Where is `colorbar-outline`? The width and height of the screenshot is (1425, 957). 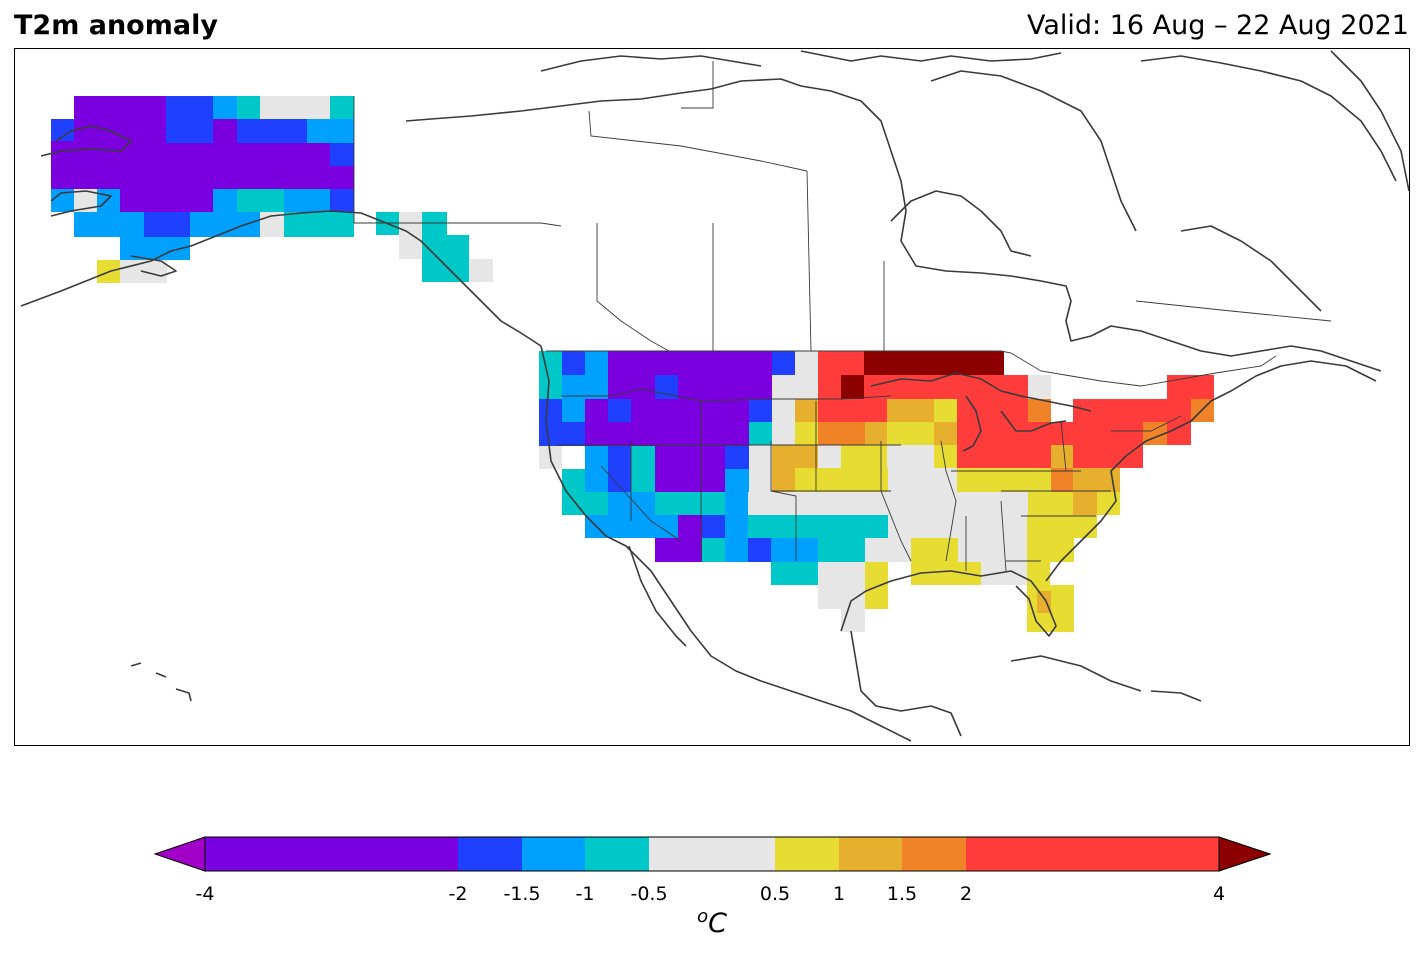
colorbar-outline is located at coordinates (712, 854).